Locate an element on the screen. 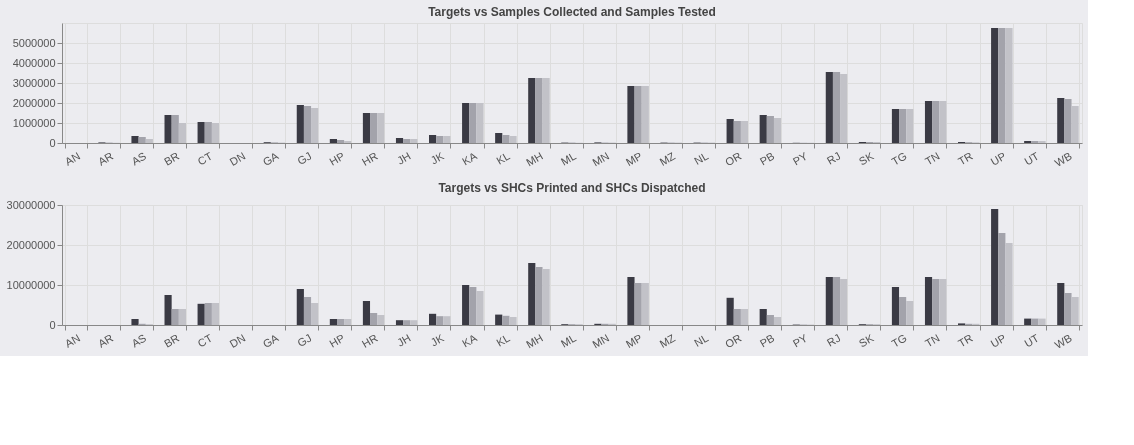 The height and width of the screenshot is (445, 1134). x-tick-label: TN is located at coordinates (932, 158).